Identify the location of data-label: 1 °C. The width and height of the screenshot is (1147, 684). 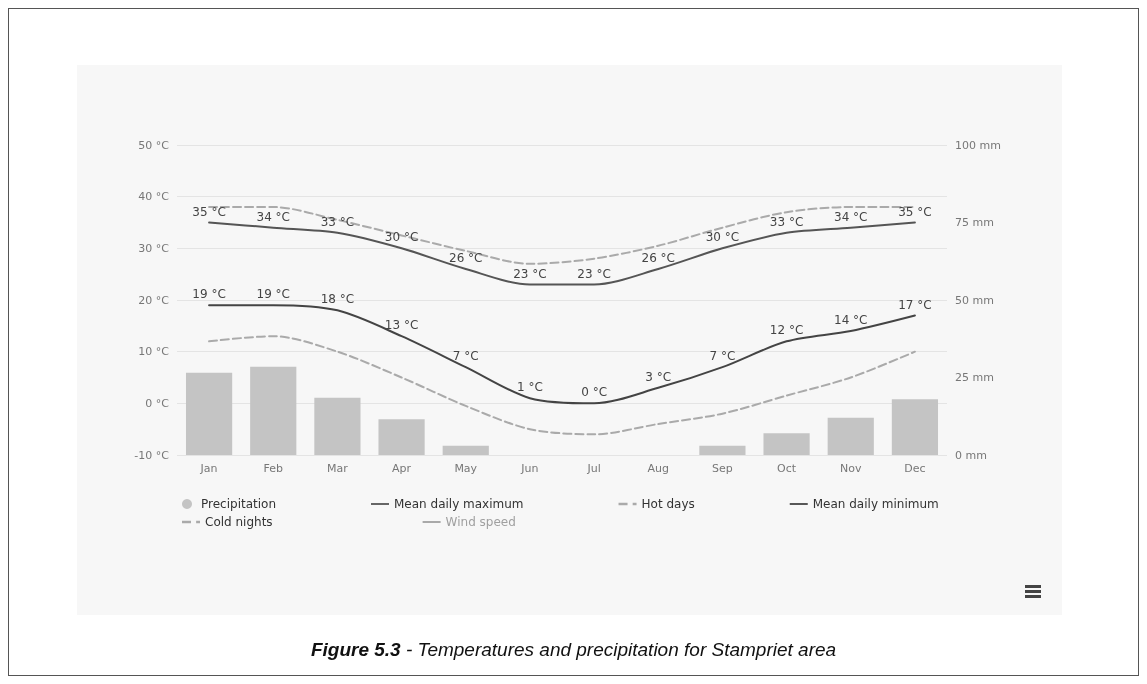
(530, 387).